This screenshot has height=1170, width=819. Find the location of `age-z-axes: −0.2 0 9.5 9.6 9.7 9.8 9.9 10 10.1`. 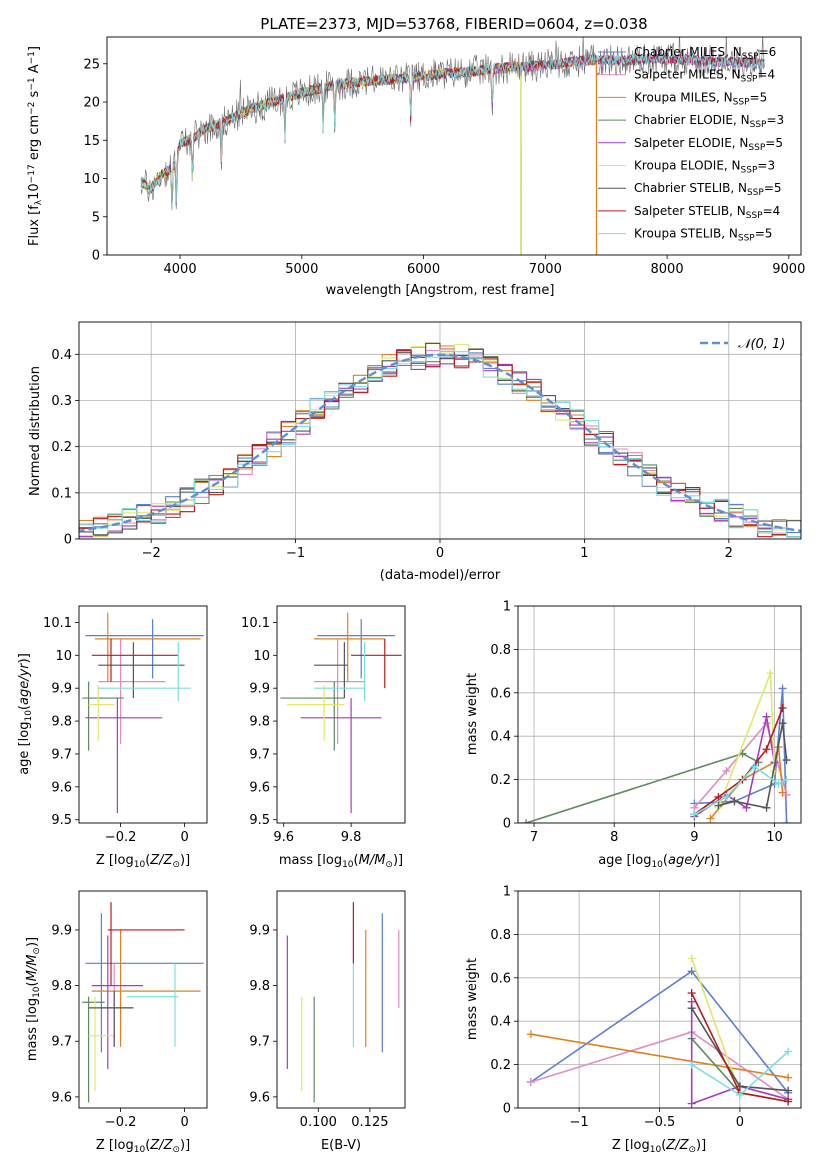

age-z-axes: −0.2 0 9.5 9.6 9.7 9.8 9.9 10 10.1 is located at coordinates (125, 725).